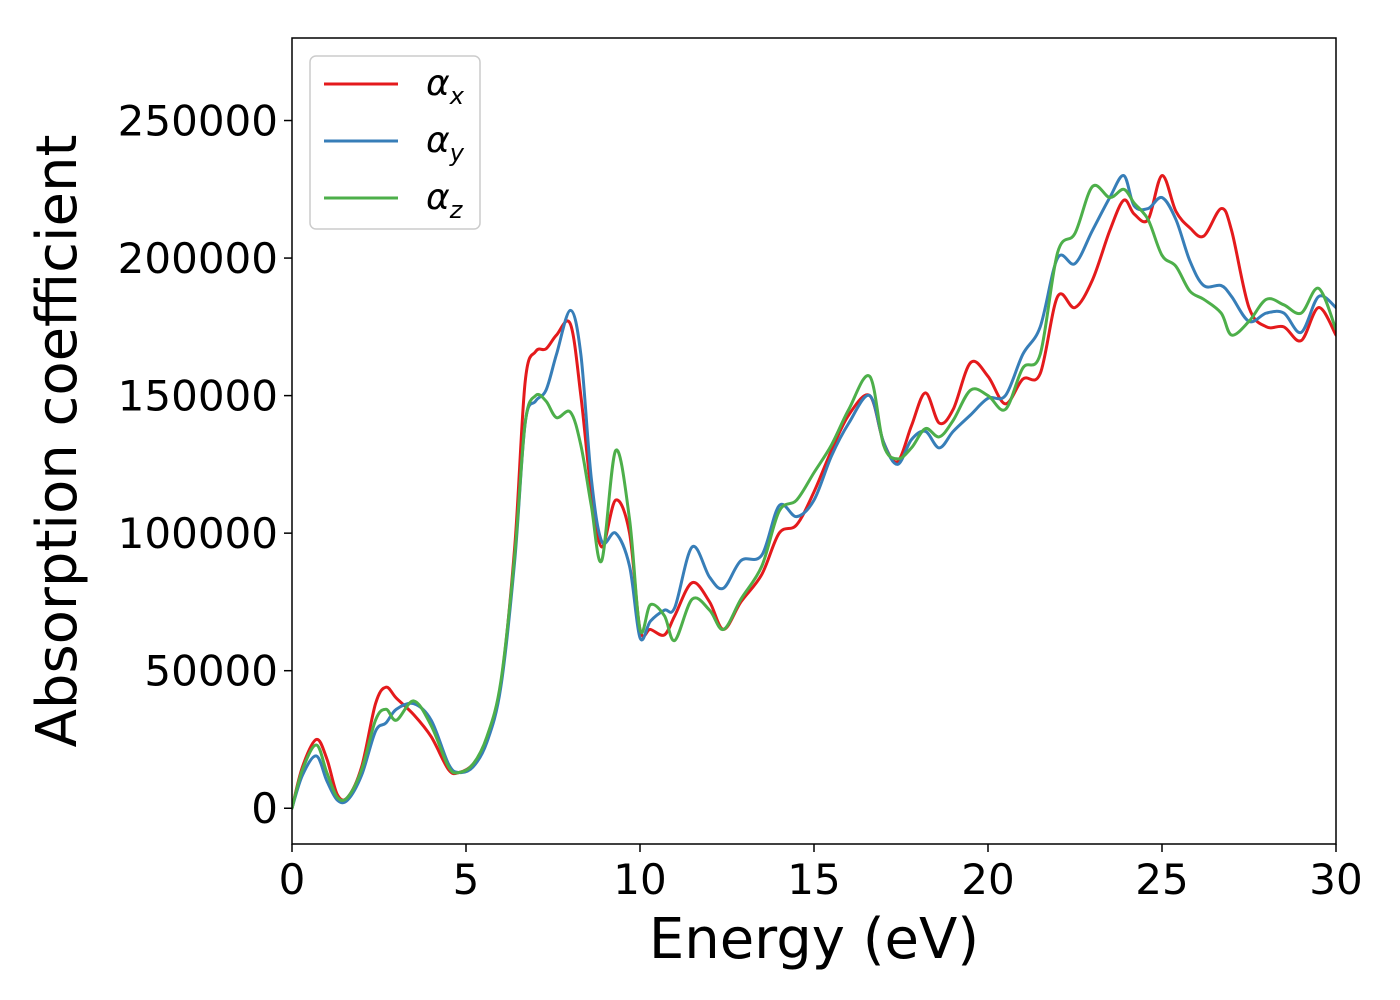  Describe the element at coordinates (292, 879) in the screenshot. I see `x-tick-label: 0` at that location.